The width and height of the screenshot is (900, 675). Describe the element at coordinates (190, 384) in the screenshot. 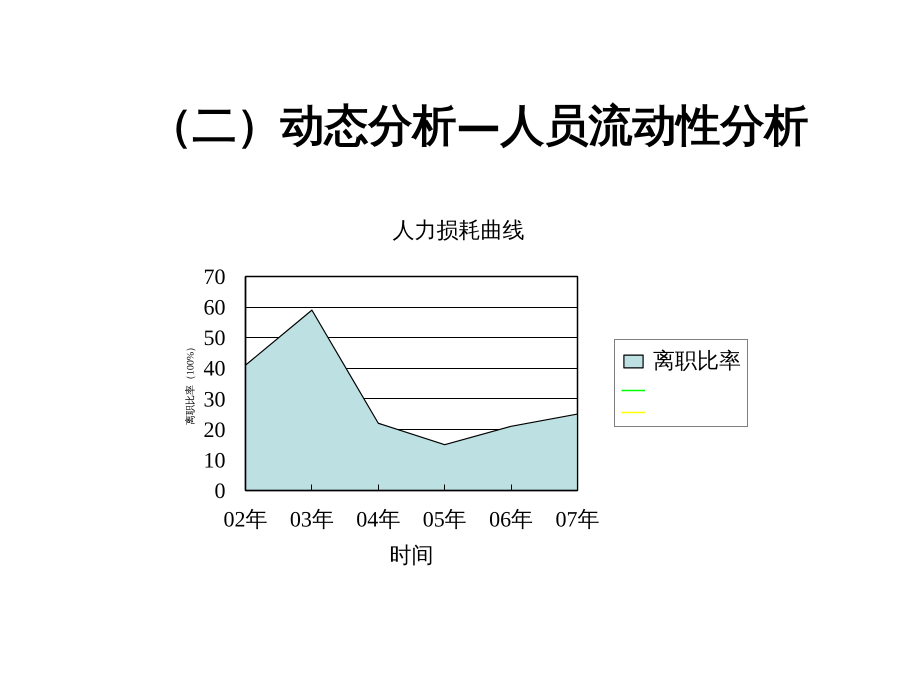

I see `y-axis-title: 离职比率（100%）` at that location.